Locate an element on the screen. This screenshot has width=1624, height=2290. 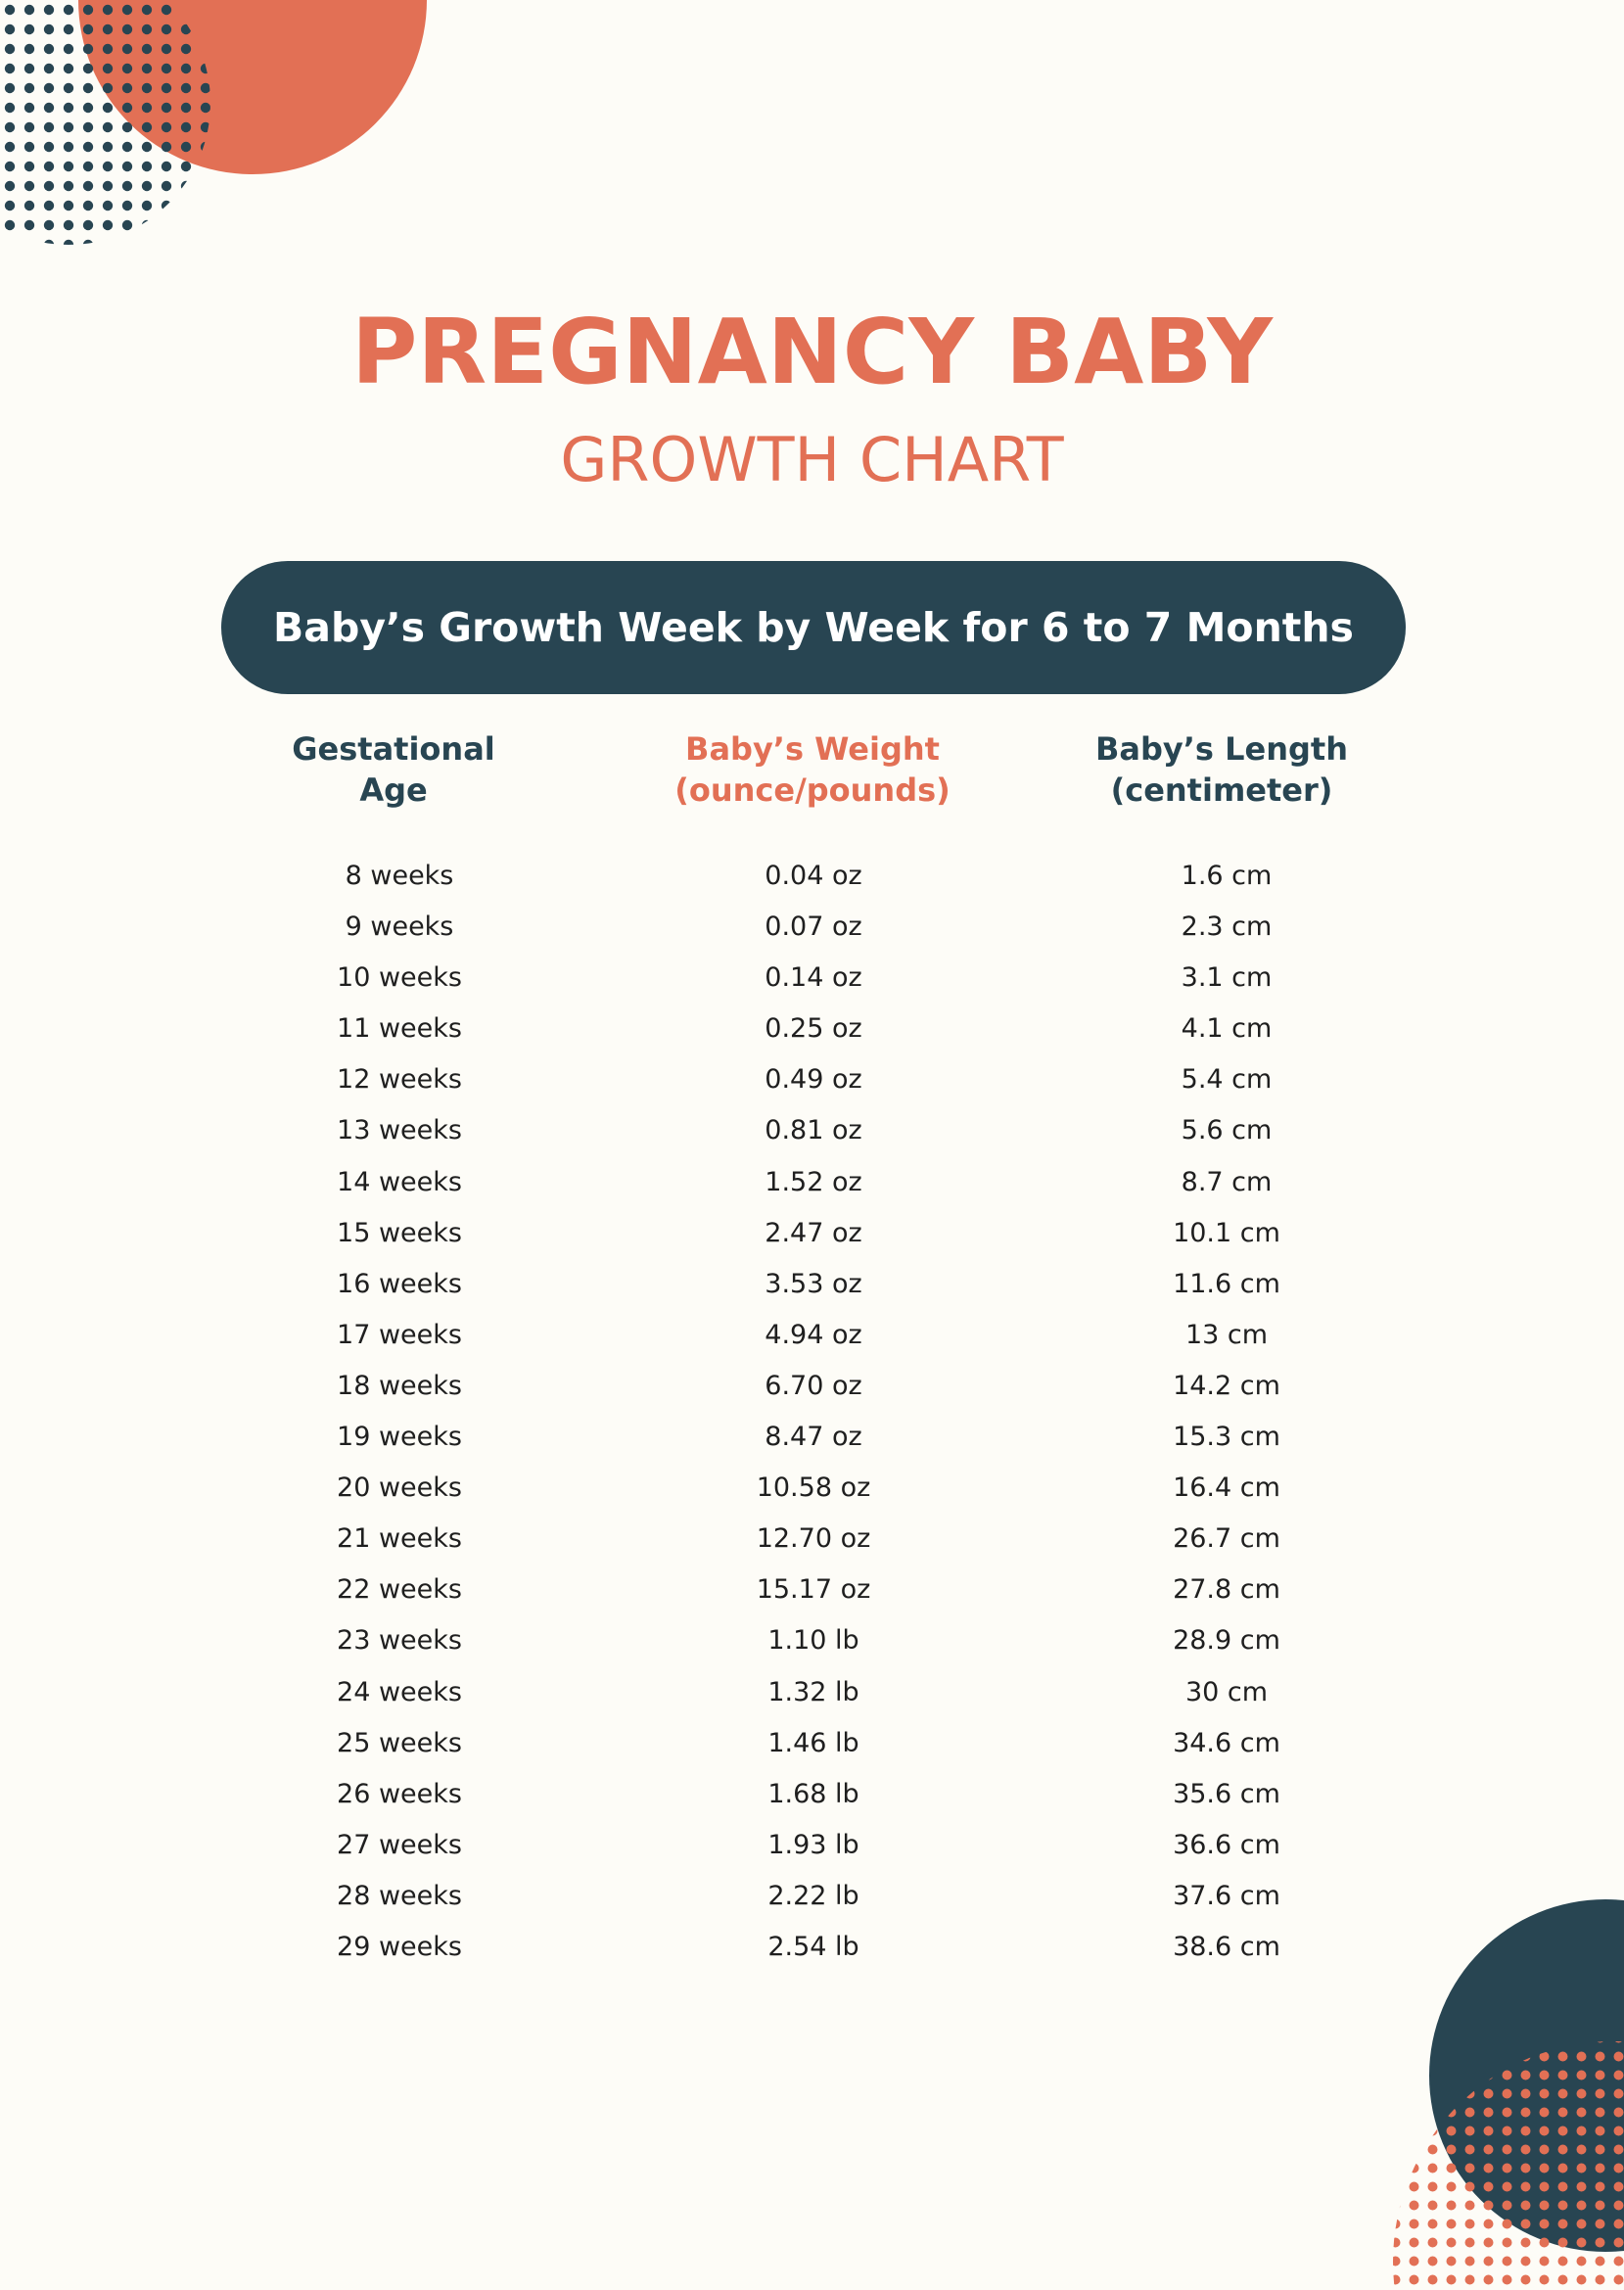
cell-baby-length: 16.4 cm is located at coordinates (1226, 1488).